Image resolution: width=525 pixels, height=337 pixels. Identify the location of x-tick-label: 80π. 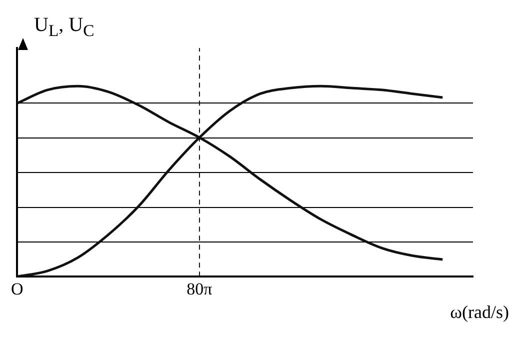
(199, 288).